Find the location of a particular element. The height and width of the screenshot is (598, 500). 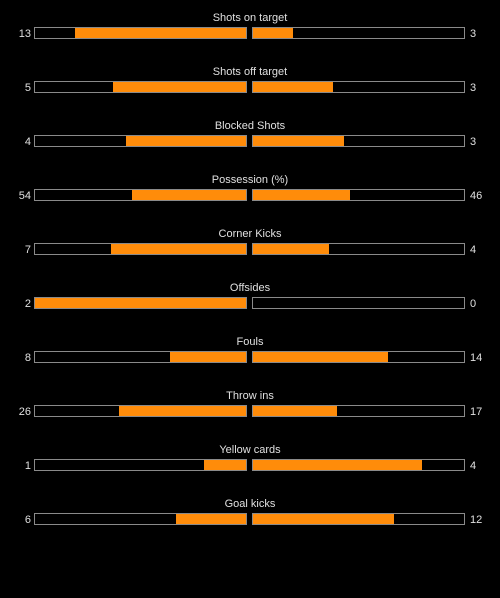

stat-label: Corner Kicks is located at coordinates (250, 234).